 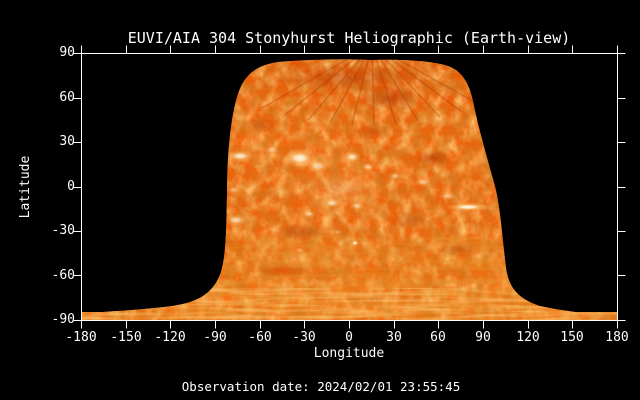 I want to click on y-tick-label: 30, so click(x=67, y=141).